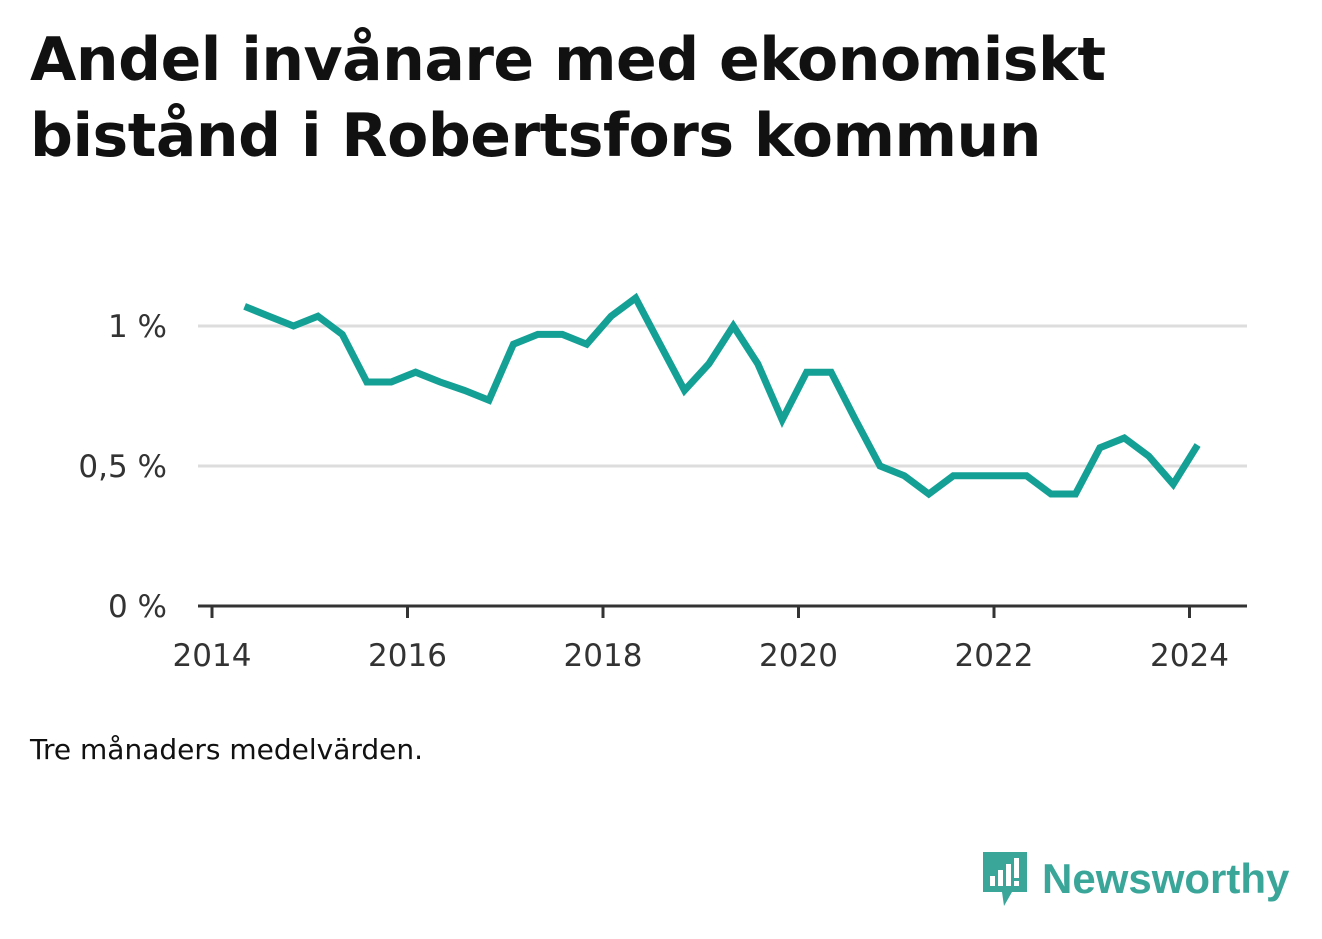 The height and width of the screenshot is (939, 1322). I want to click on y-tick-label: 0,5 %, so click(122, 467).